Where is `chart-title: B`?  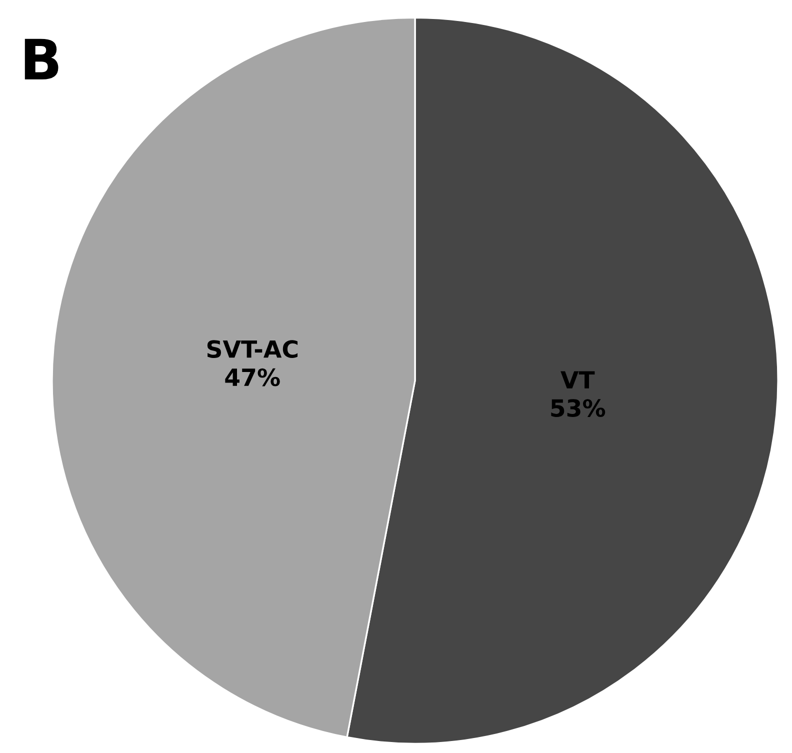 chart-title: B is located at coordinates (41, 59).